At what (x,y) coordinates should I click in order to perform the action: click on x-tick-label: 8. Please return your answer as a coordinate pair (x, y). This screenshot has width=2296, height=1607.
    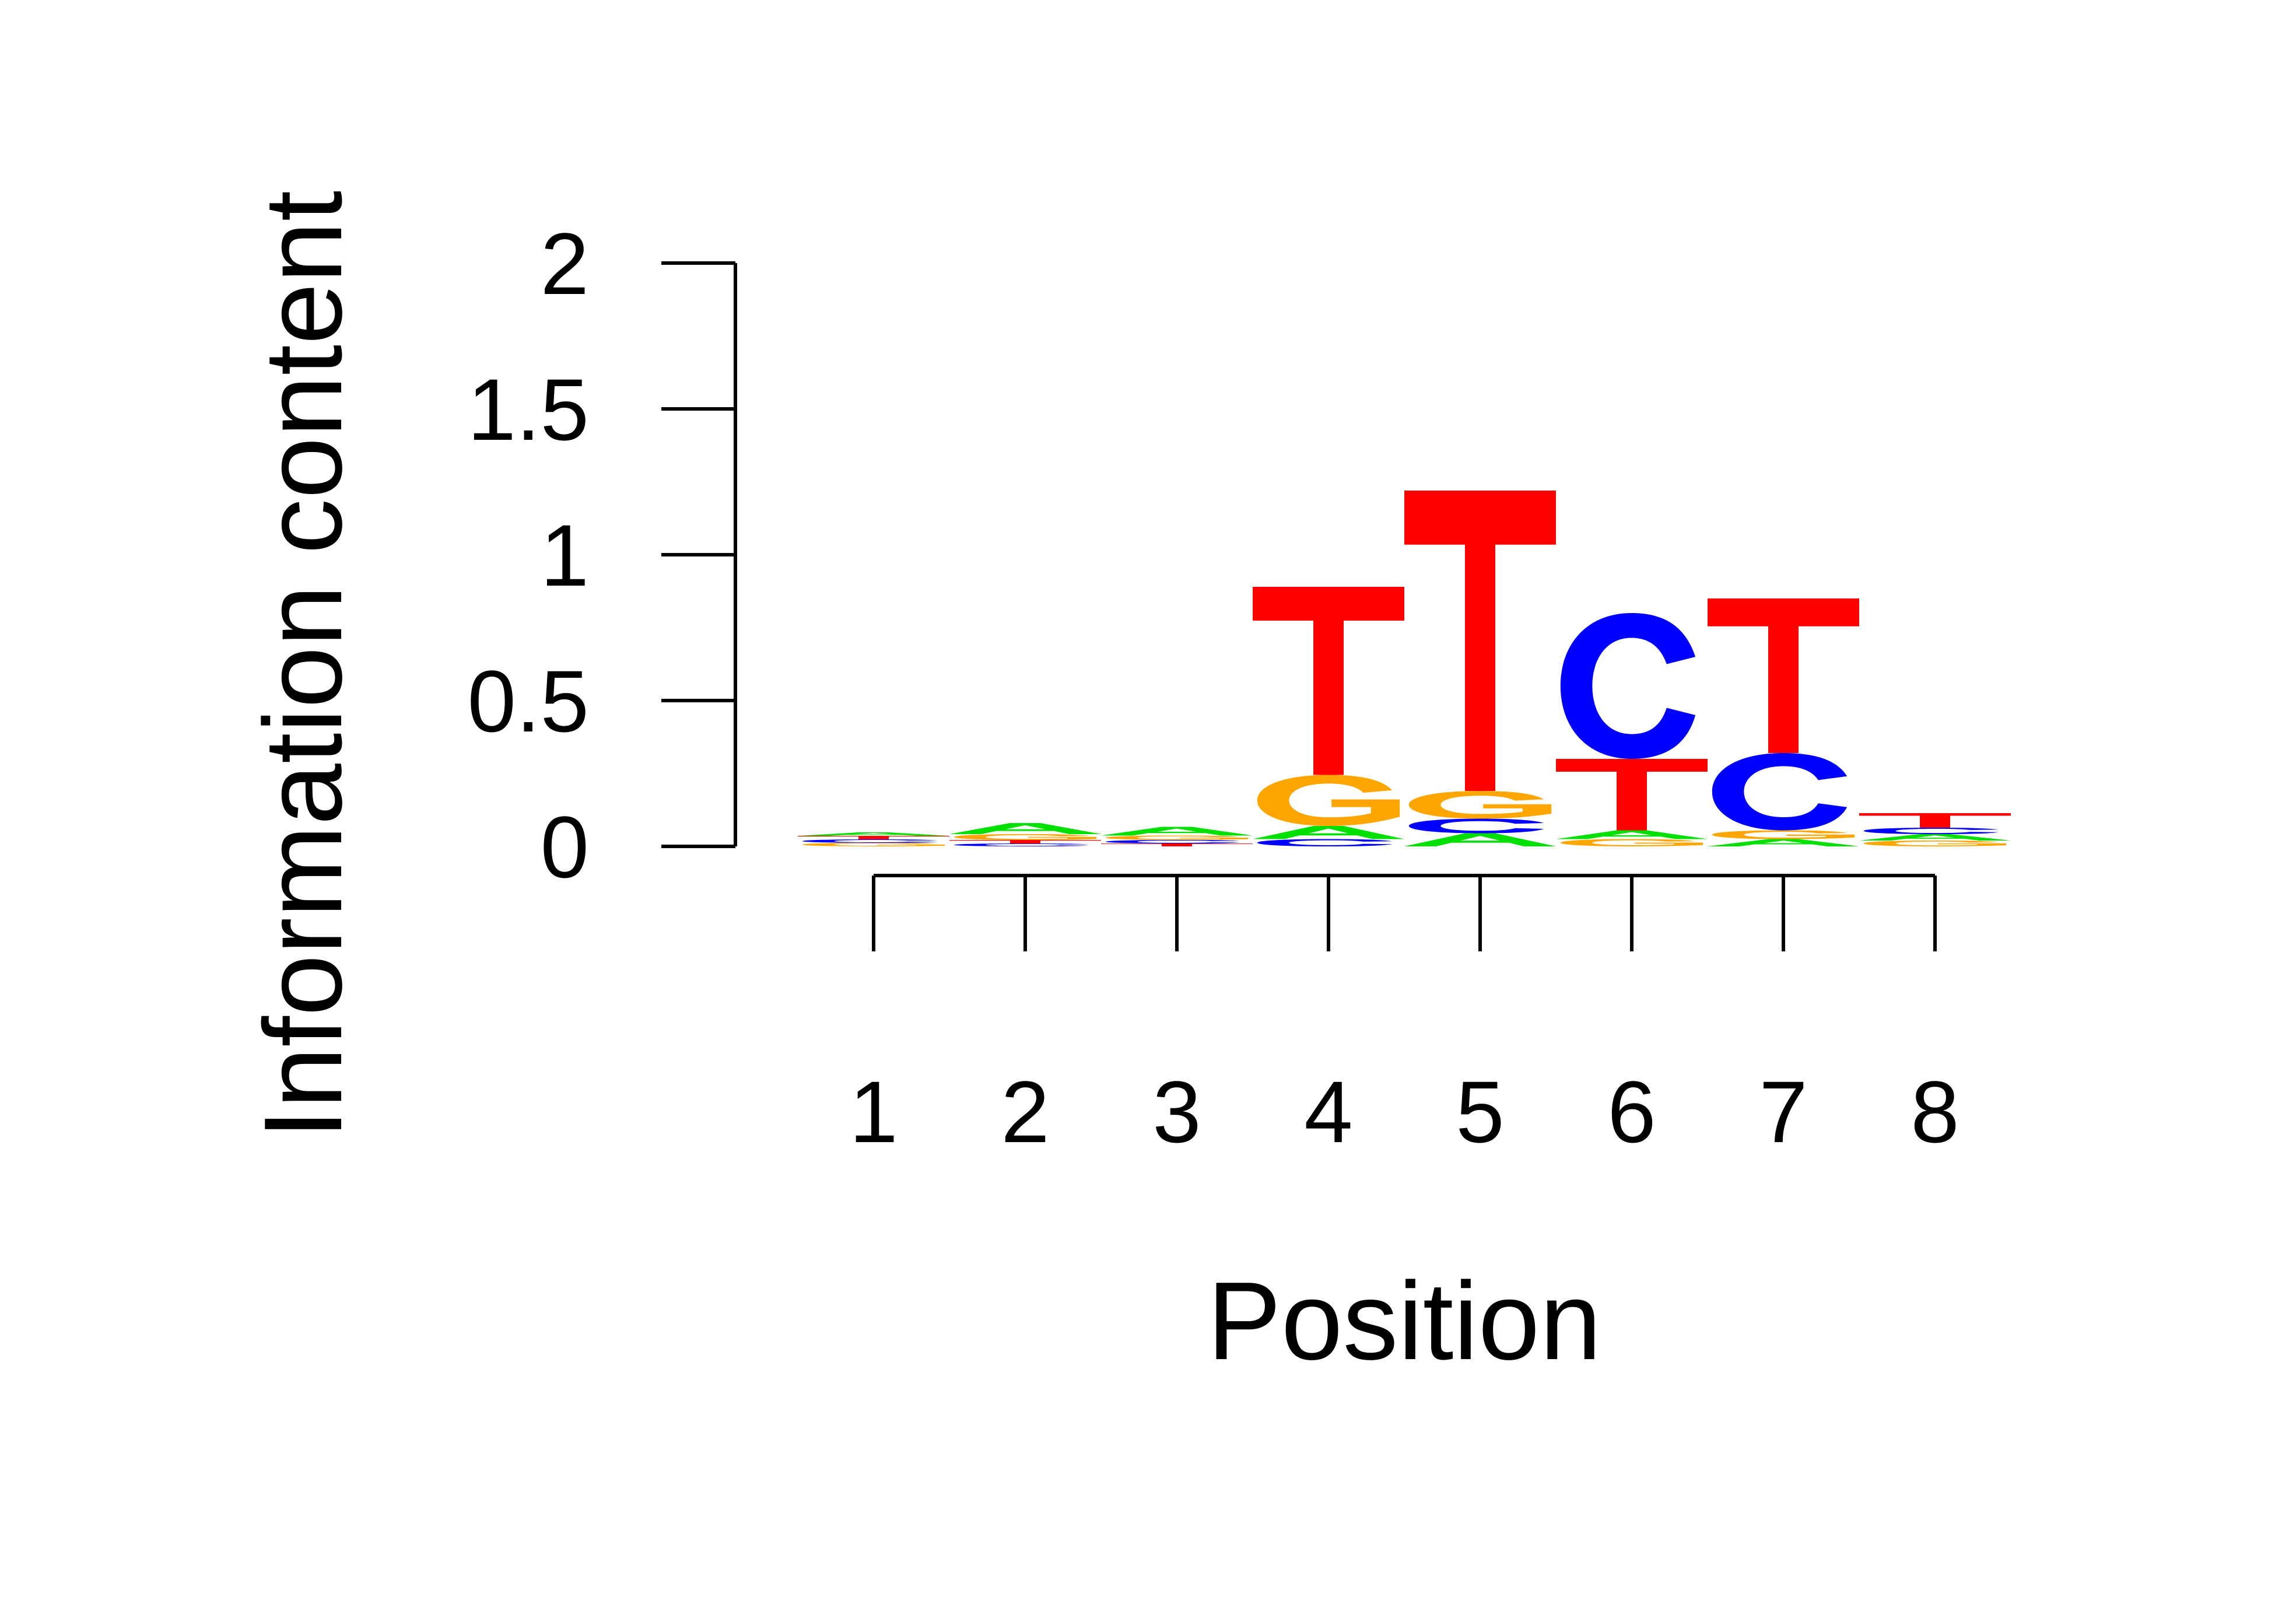
    Looking at the image, I should click on (1935, 1112).